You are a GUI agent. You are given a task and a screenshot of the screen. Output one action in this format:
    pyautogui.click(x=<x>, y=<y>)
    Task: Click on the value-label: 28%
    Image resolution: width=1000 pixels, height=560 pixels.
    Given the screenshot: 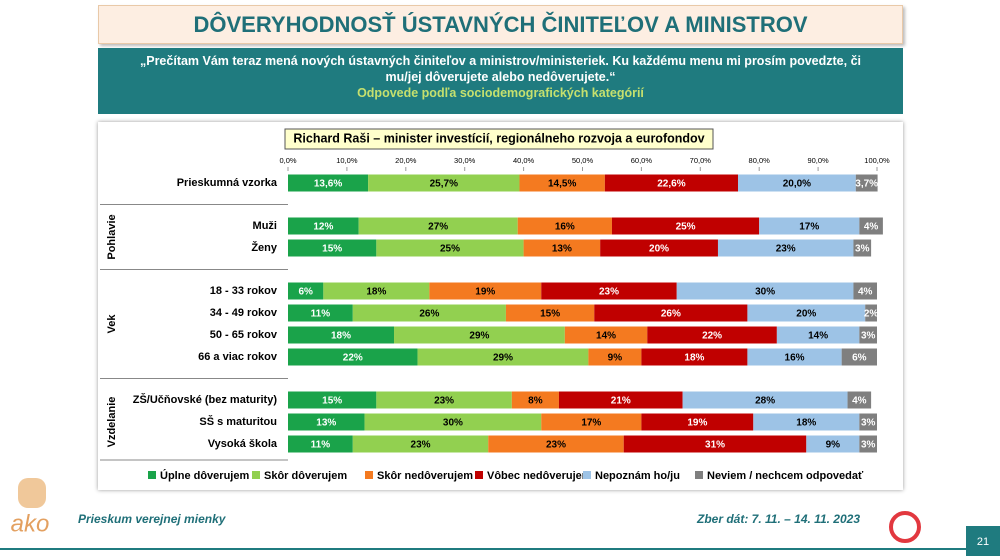 What is the action you would take?
    pyautogui.click(x=765, y=401)
    